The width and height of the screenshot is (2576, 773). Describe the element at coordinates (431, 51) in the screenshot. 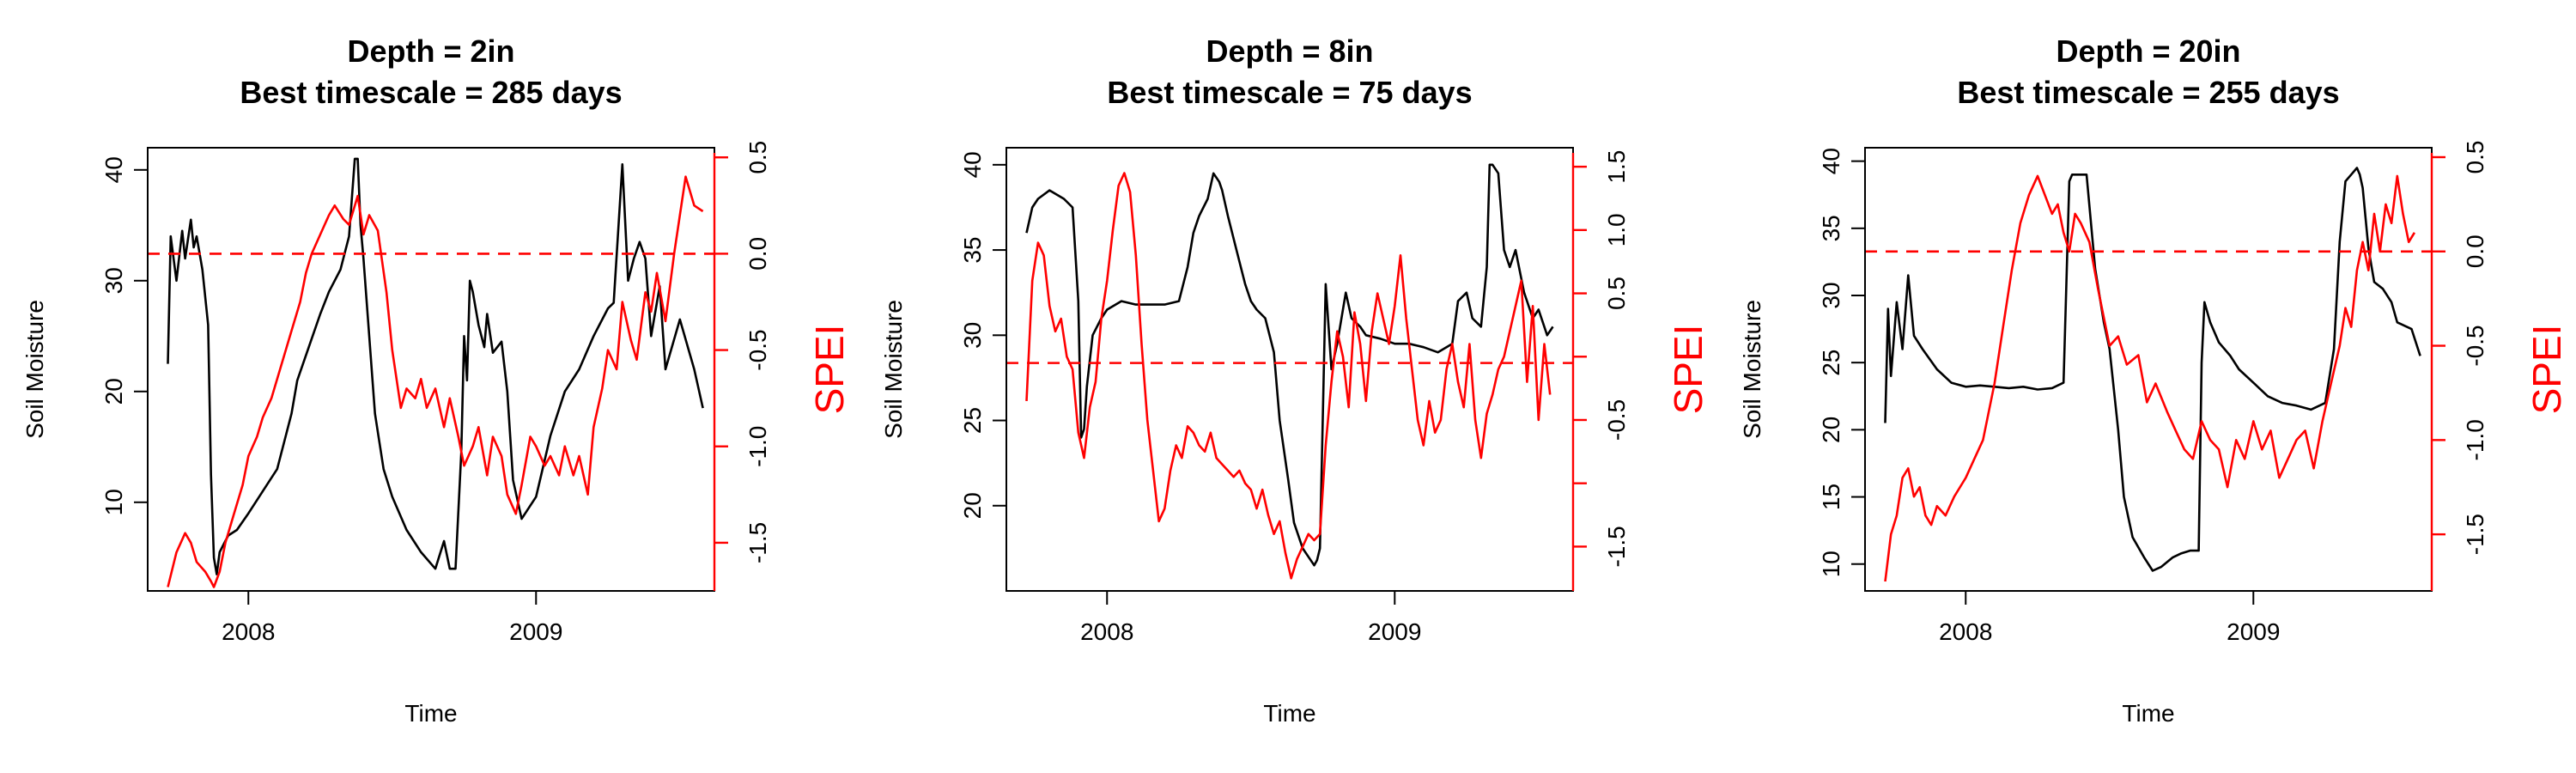

I see `chart-title: Depth = 2in` at that location.